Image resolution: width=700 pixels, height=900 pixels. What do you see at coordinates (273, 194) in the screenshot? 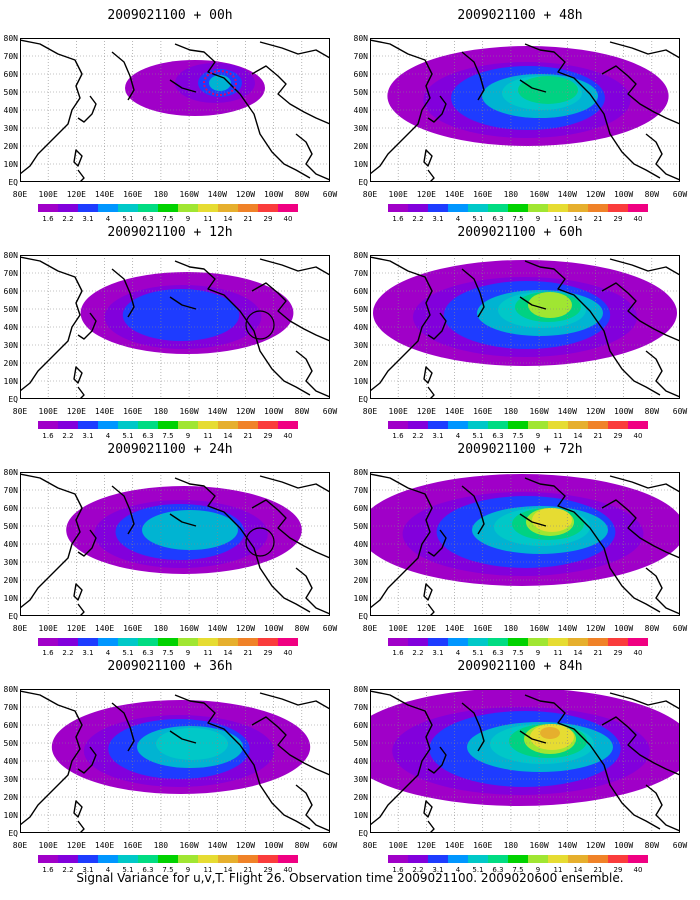
I see `longitude-label: 100W` at bounding box center [273, 194].